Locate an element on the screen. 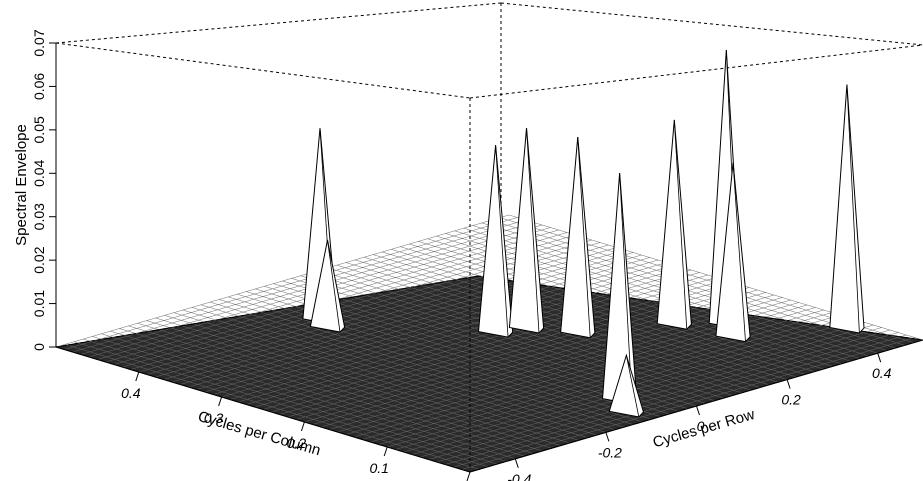 This screenshot has height=481, width=923. row-tick-label: 0 is located at coordinates (701, 426).